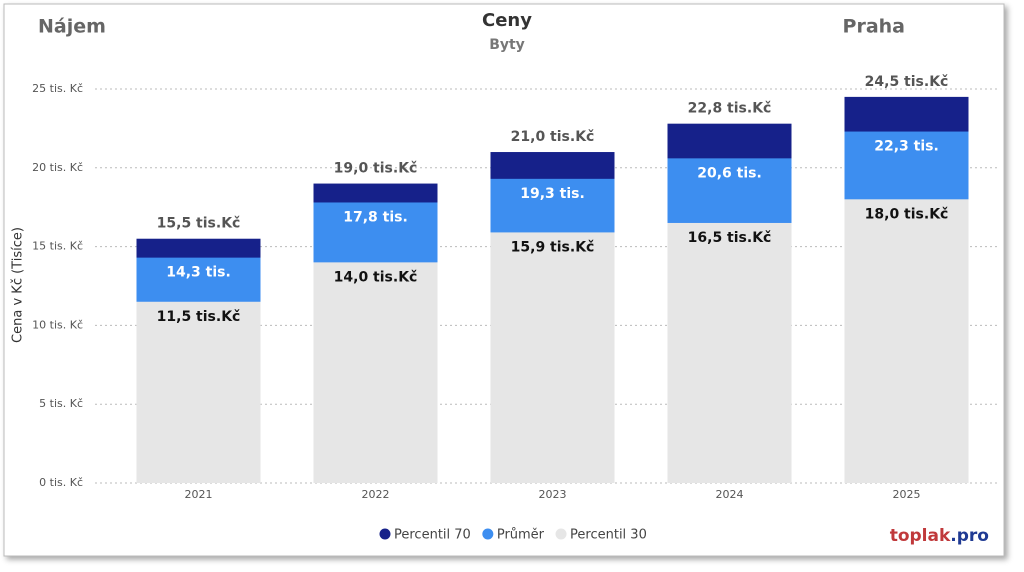  I want to click on data-label: 21,0 tis.Kč, so click(553, 137).